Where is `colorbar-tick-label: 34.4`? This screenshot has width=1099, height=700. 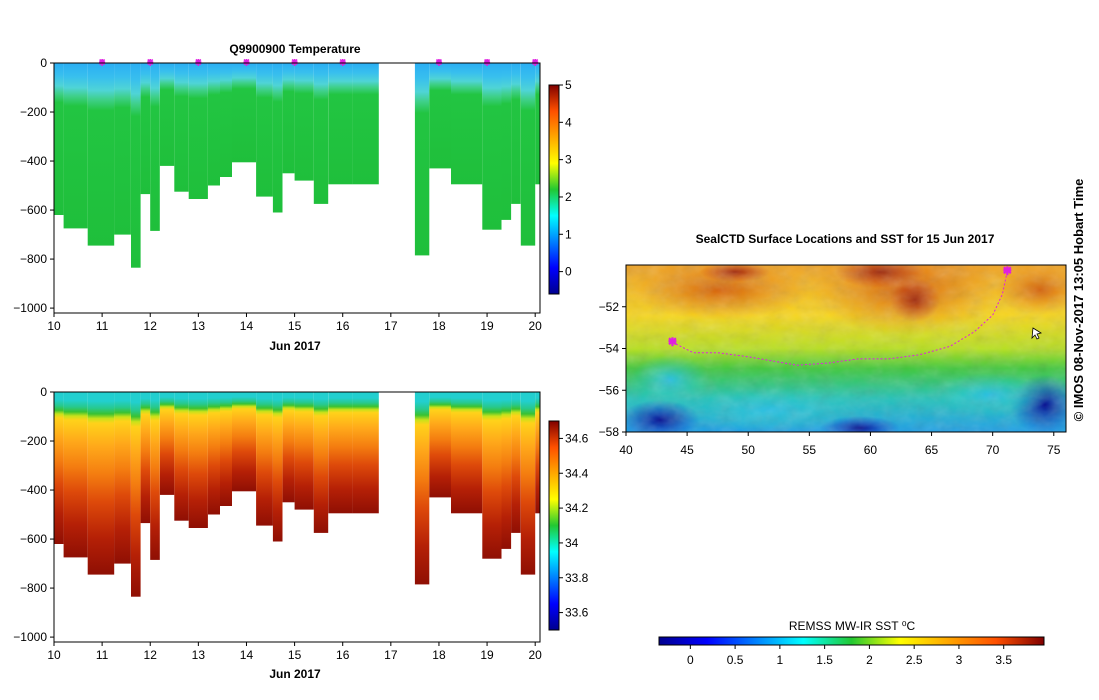
colorbar-tick-label: 34.4 is located at coordinates (577, 473).